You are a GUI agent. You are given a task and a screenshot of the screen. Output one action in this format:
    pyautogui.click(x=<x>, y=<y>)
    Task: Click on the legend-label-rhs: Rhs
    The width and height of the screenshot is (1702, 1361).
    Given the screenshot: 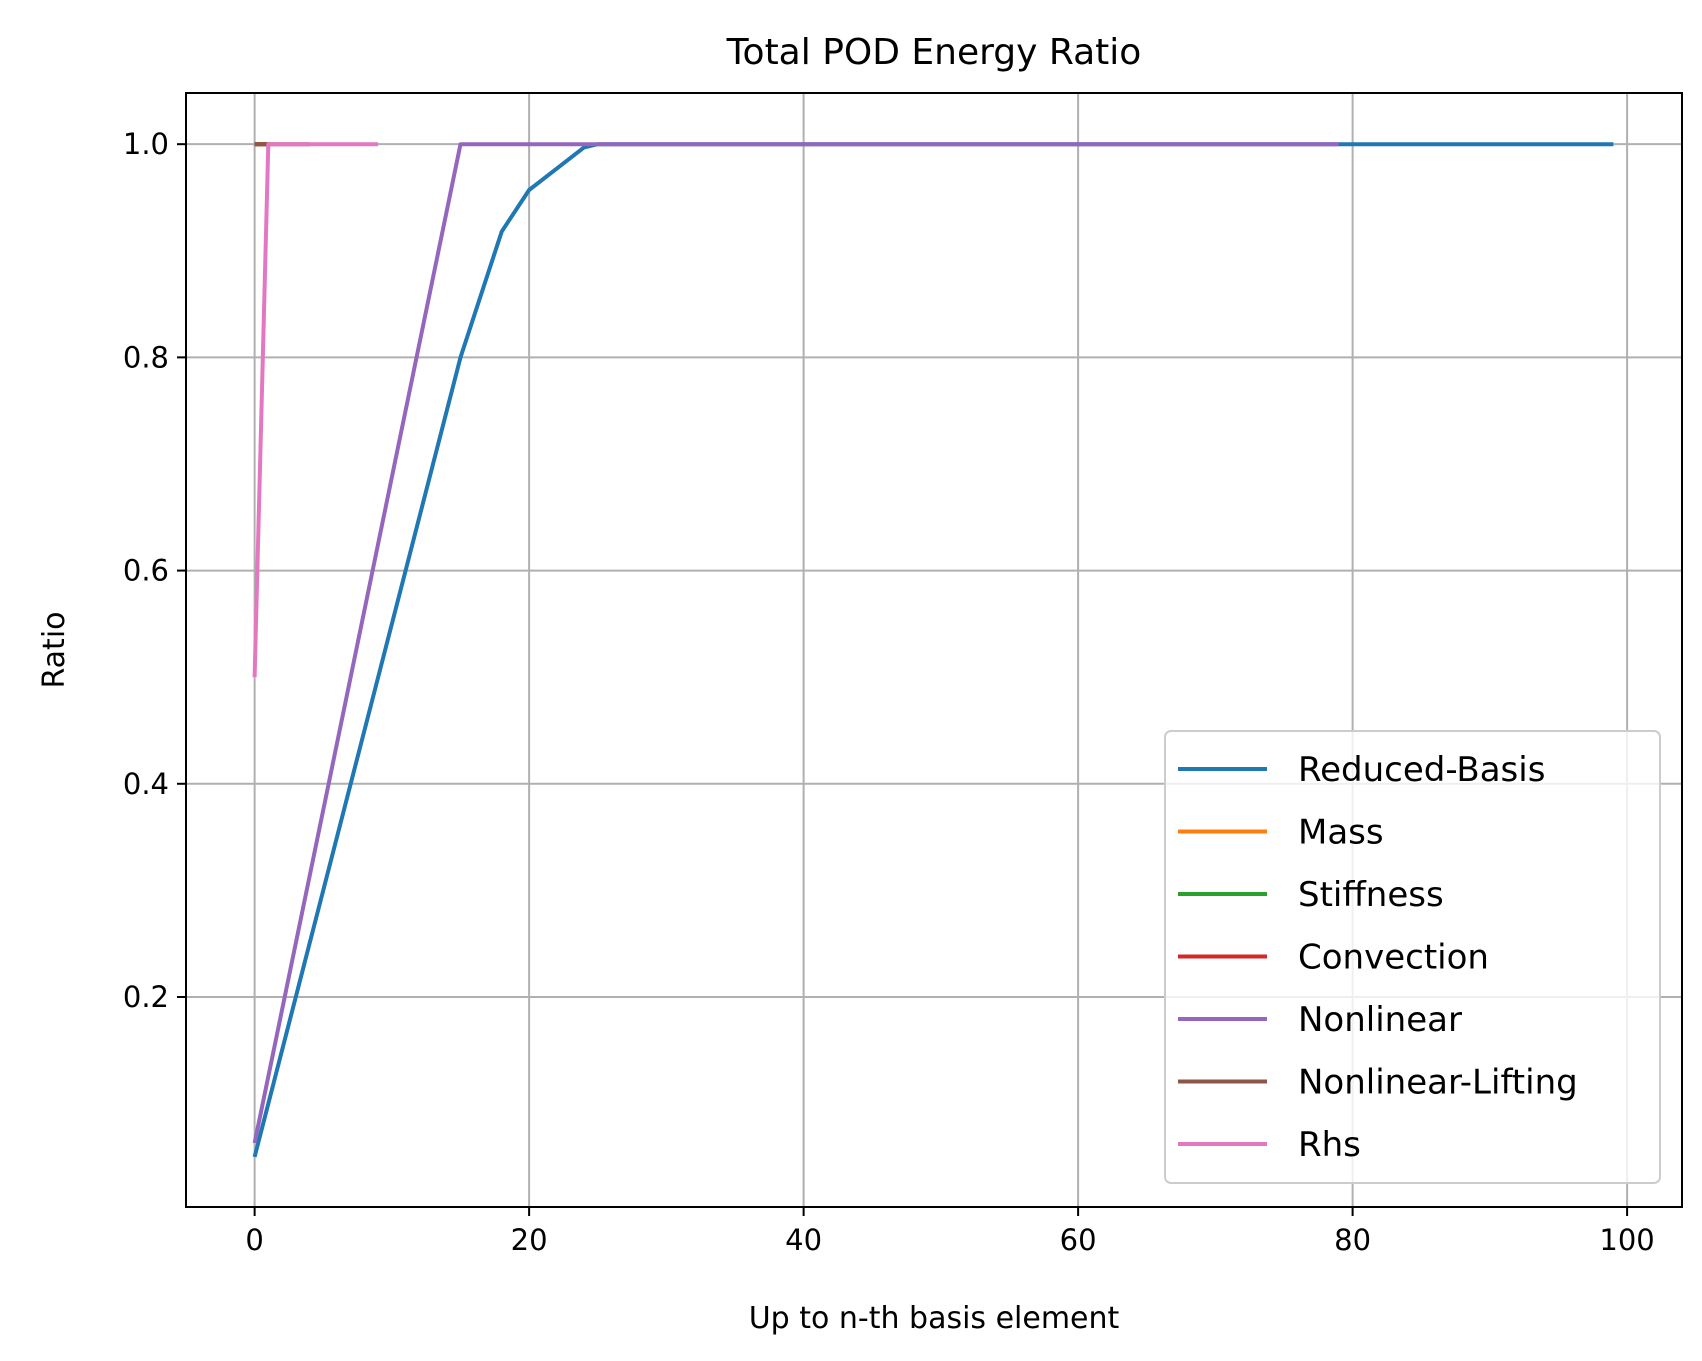 What is the action you would take?
    pyautogui.click(x=1329, y=1145)
    